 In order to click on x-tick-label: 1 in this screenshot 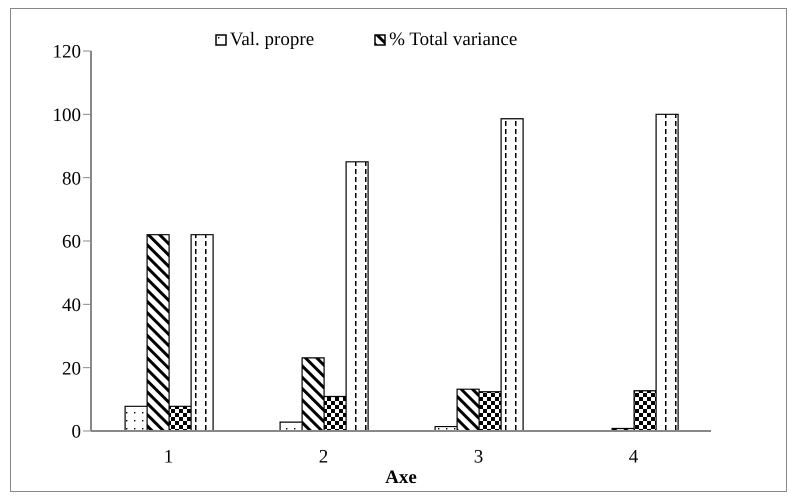, I will do `click(169, 457)`.